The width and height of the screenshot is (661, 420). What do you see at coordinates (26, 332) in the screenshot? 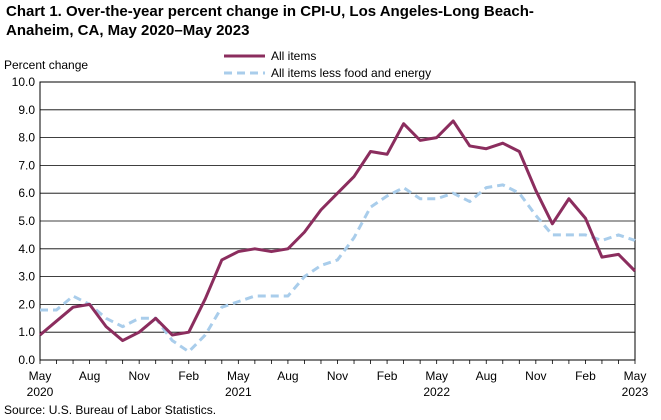
I see `y-tick-label: 1.0` at bounding box center [26, 332].